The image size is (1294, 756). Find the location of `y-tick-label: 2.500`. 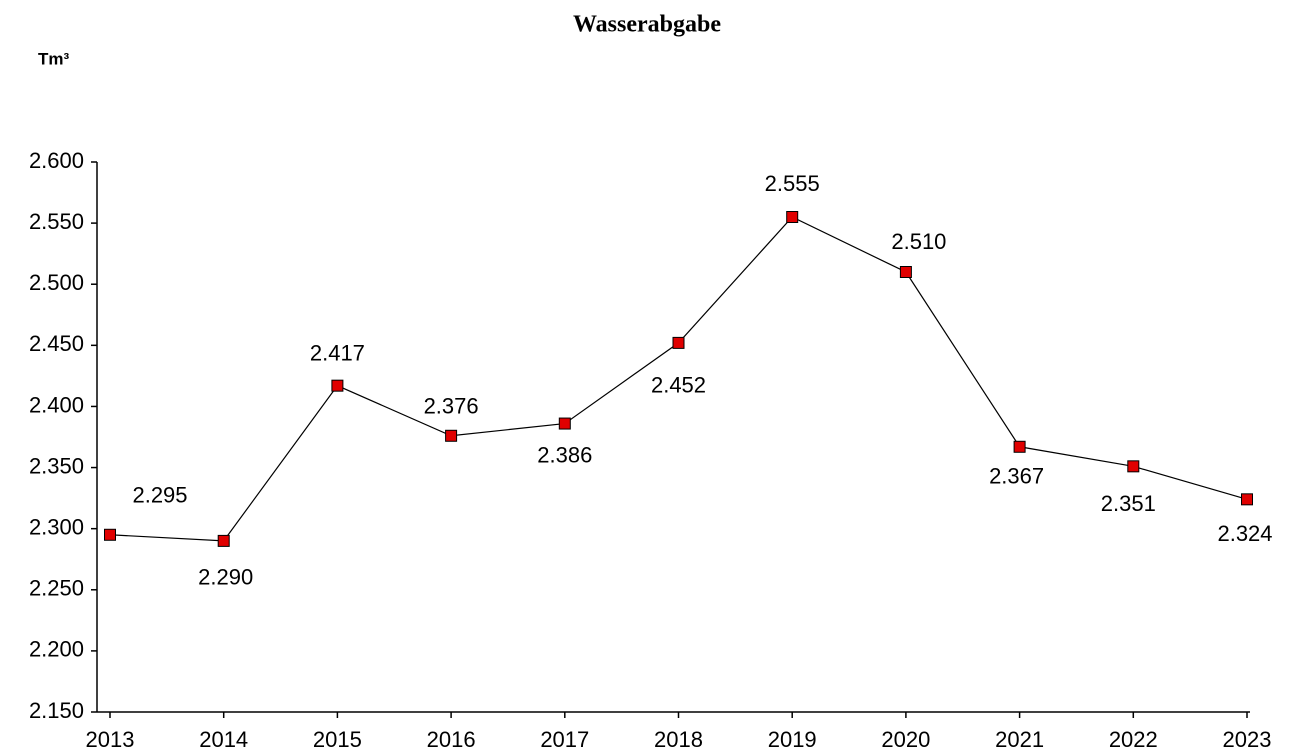

y-tick-label: 2.500 is located at coordinates (56, 282).